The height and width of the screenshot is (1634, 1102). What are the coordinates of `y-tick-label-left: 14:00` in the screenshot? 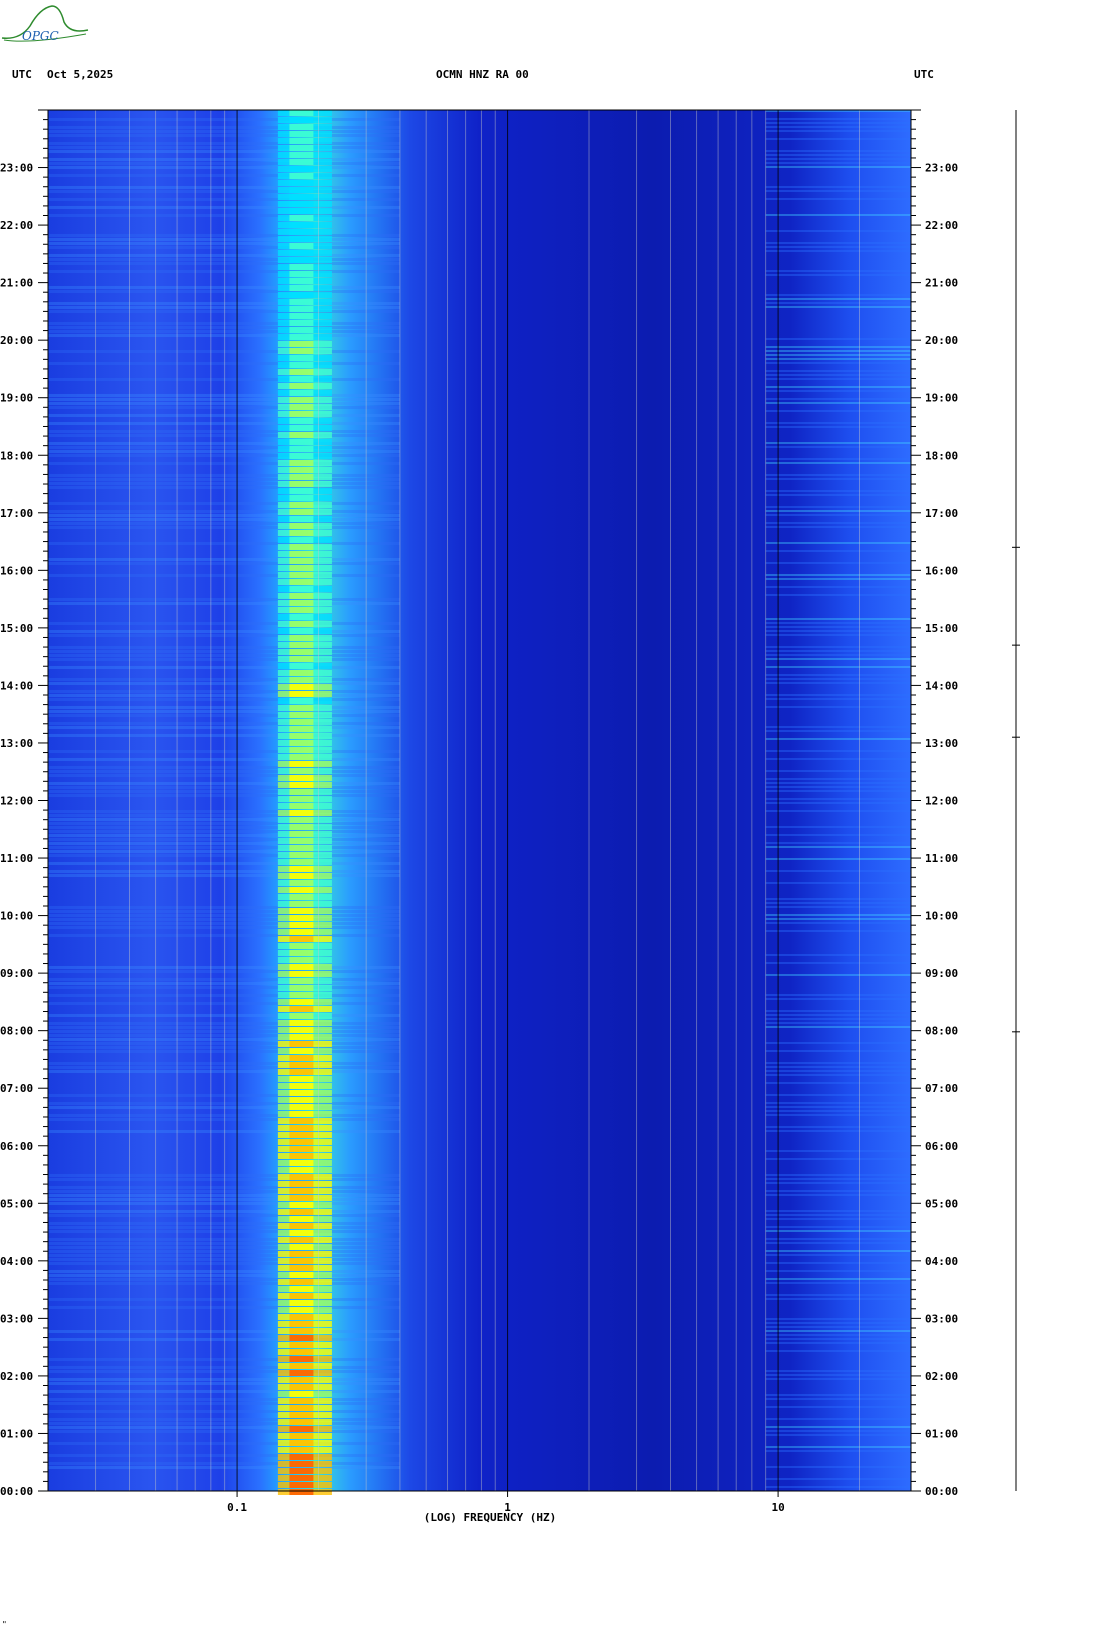 It's located at (16, 685).